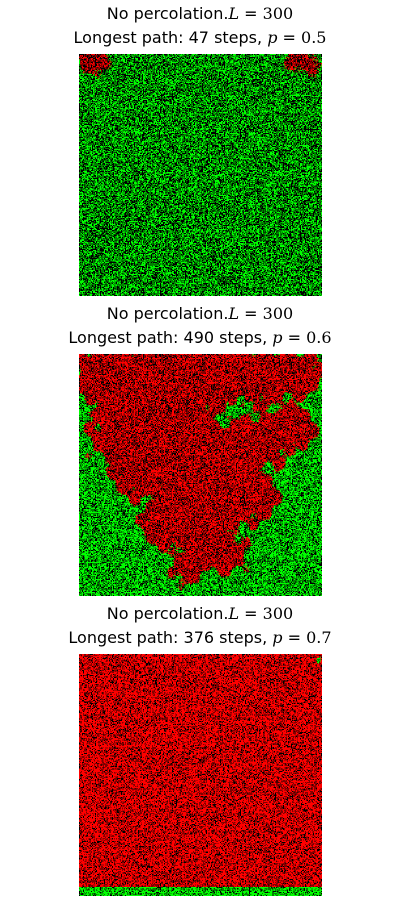 The height and width of the screenshot is (900, 400). What do you see at coordinates (314, 37) in the screenshot?
I see `title-p-value: 0.5` at bounding box center [314, 37].